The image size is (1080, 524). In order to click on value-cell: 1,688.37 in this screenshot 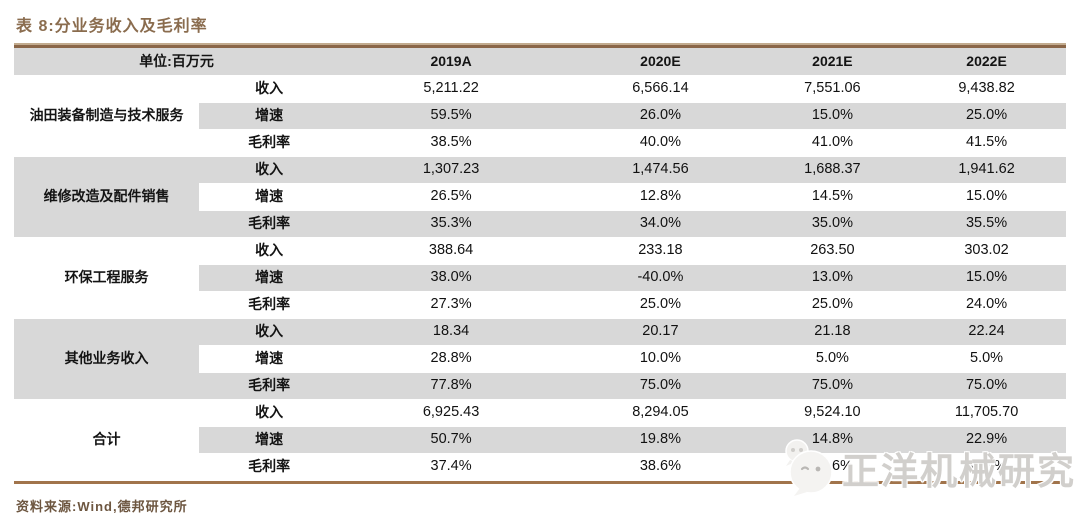, I will do `click(832, 170)`.